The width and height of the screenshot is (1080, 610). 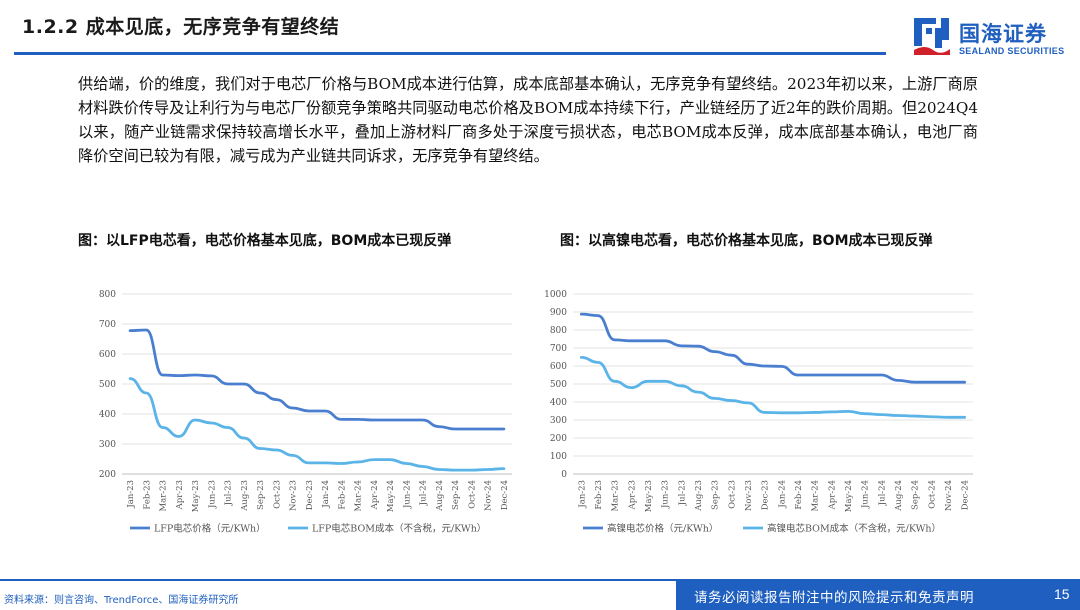 What do you see at coordinates (558, 313) in the screenshot?
I see `y-tick-label: 900` at bounding box center [558, 313].